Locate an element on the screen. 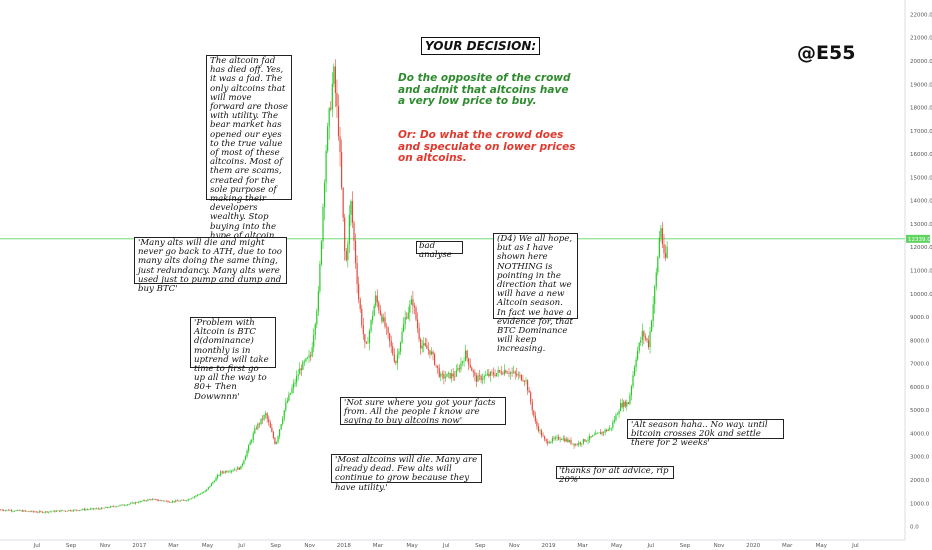 The height and width of the screenshot is (550, 932). x-tick-label: Sep is located at coordinates (276, 546).